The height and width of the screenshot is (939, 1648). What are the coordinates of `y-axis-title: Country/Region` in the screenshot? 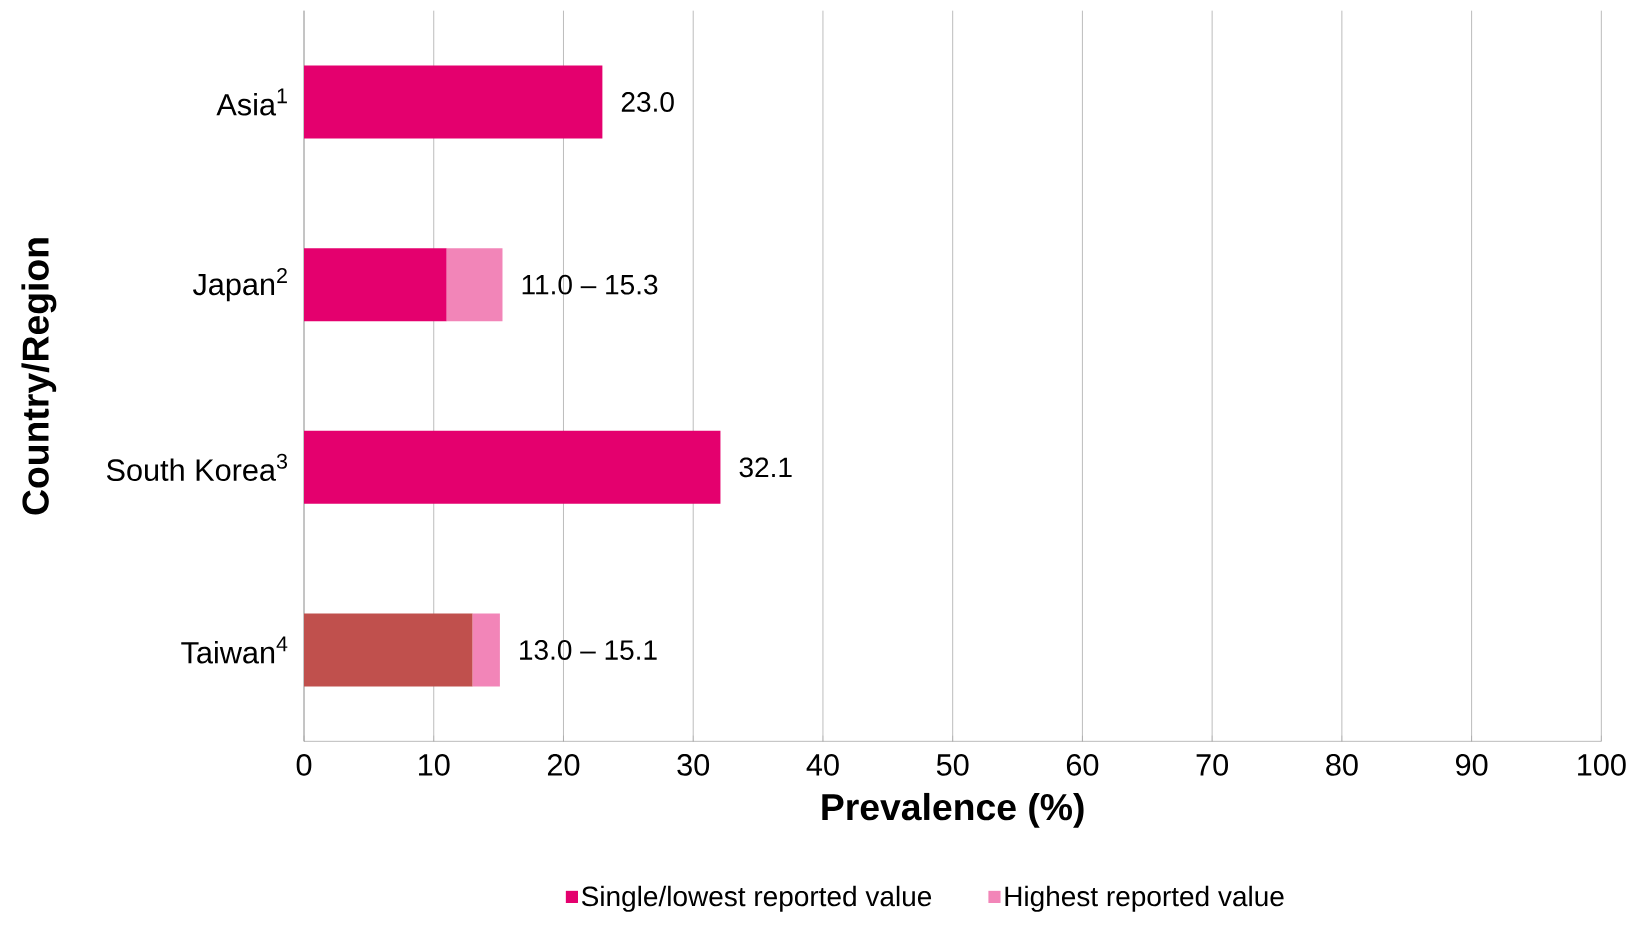 It's located at (39, 376).